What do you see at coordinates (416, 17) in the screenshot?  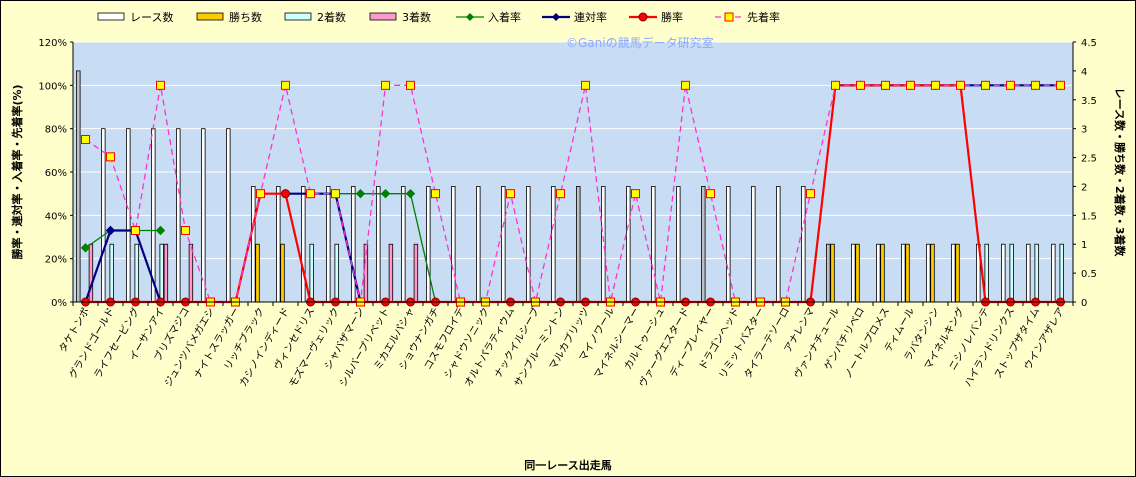 I see `legend-label: 3着数` at bounding box center [416, 17].